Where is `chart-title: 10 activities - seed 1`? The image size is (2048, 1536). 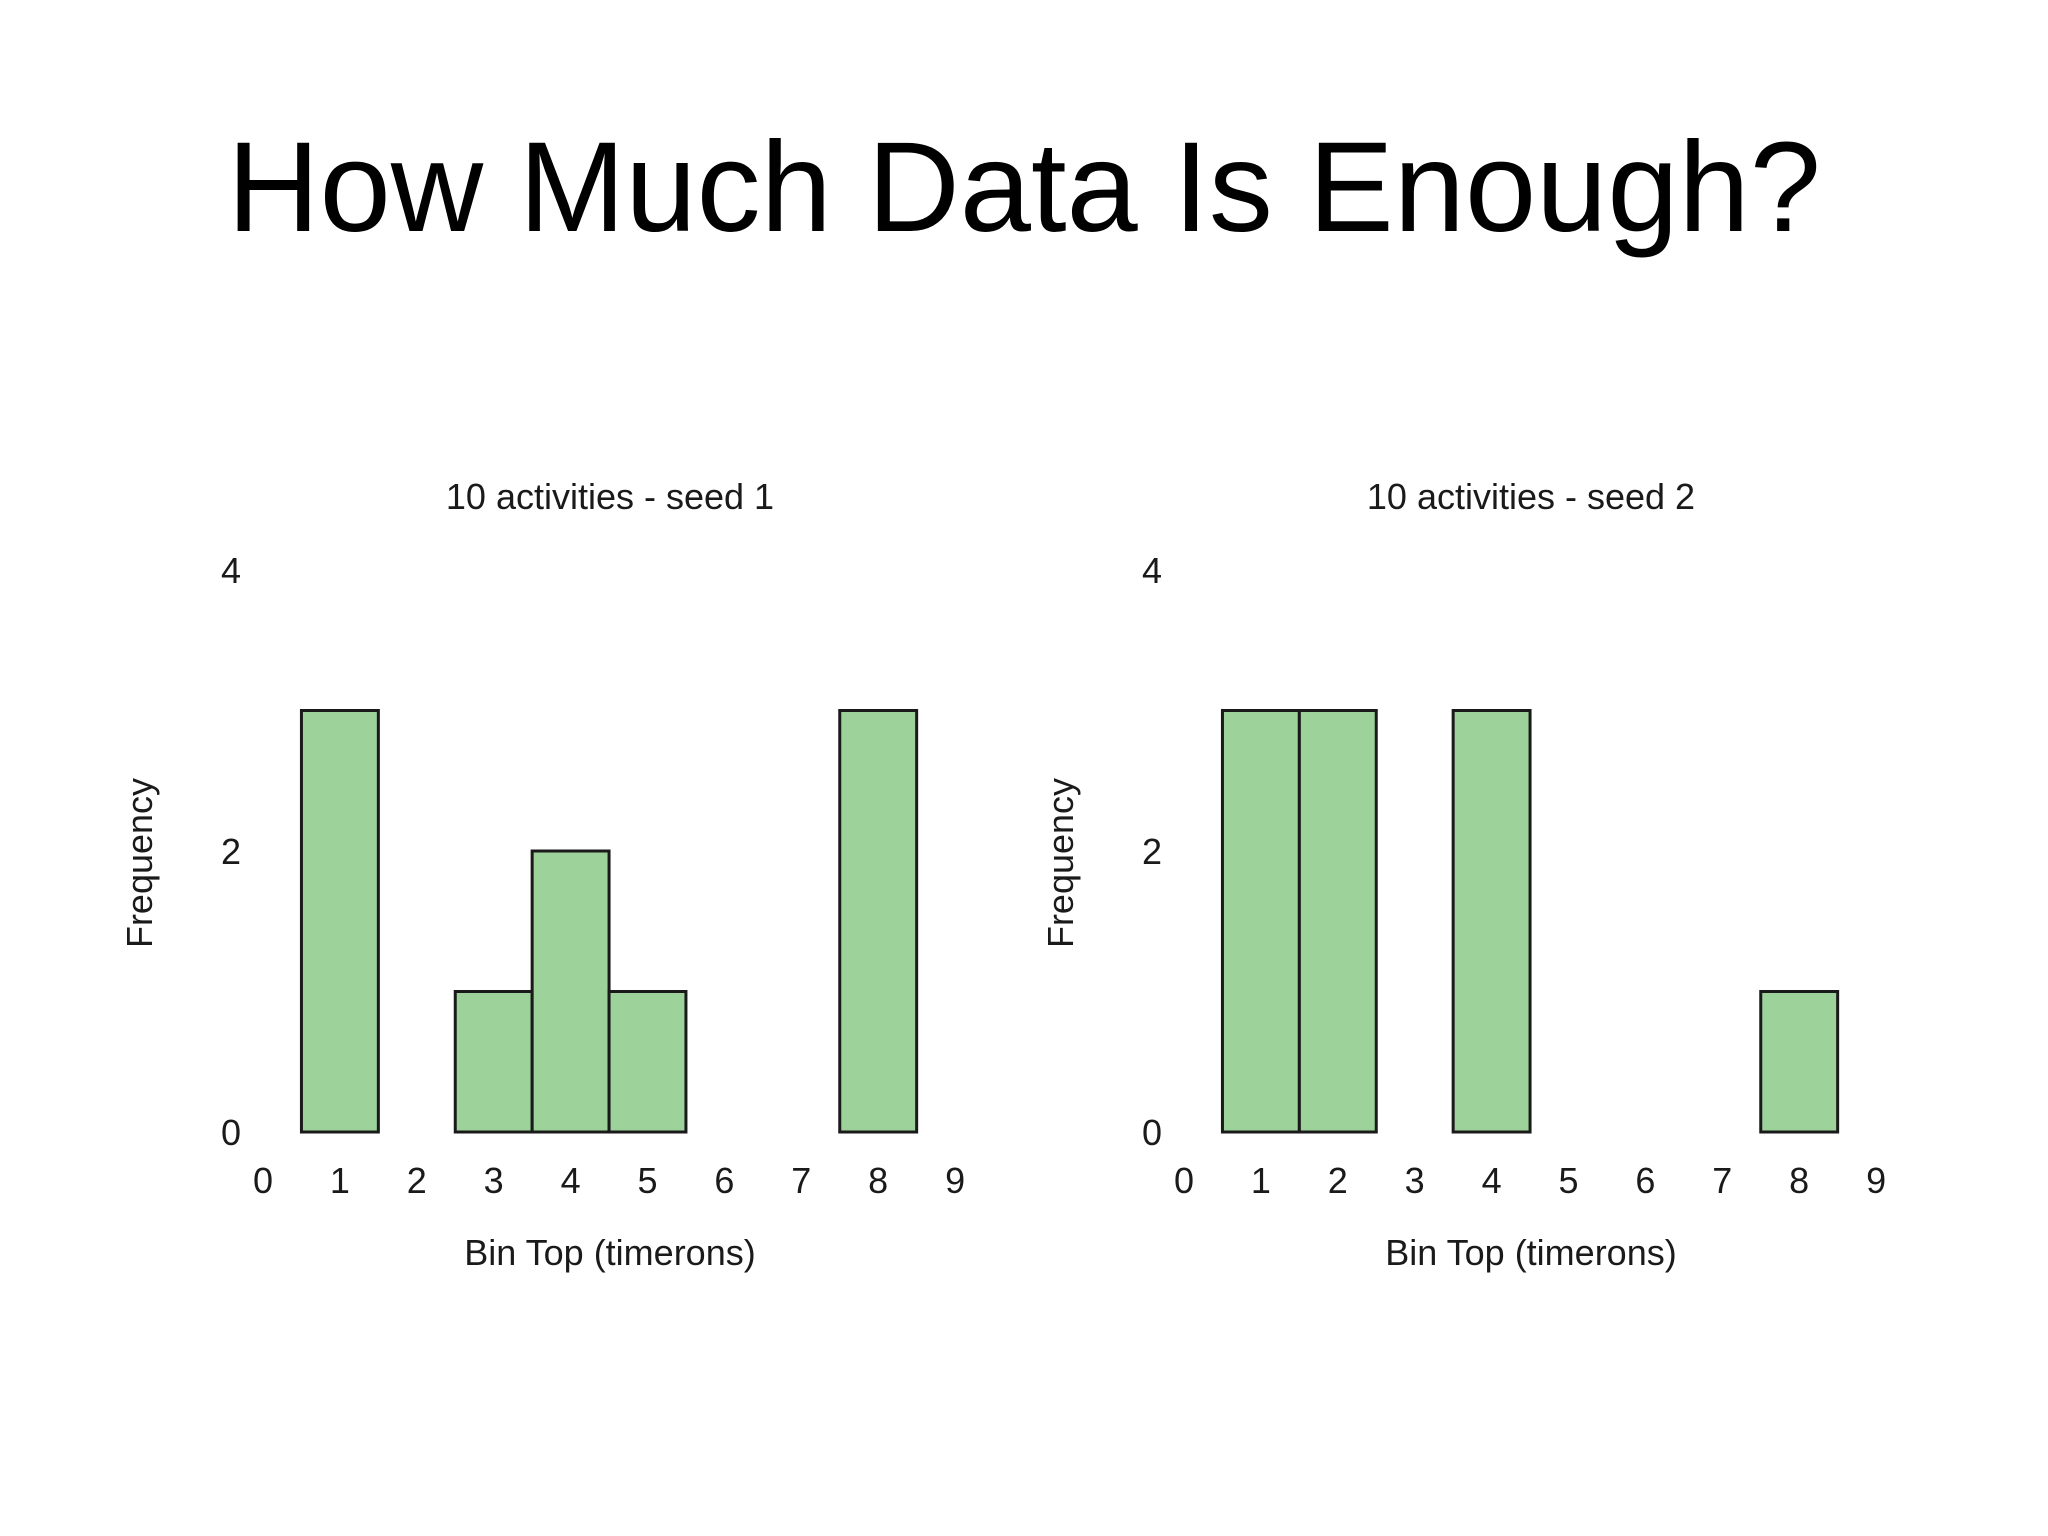
chart-title: 10 activities - seed 1 is located at coordinates (610, 496).